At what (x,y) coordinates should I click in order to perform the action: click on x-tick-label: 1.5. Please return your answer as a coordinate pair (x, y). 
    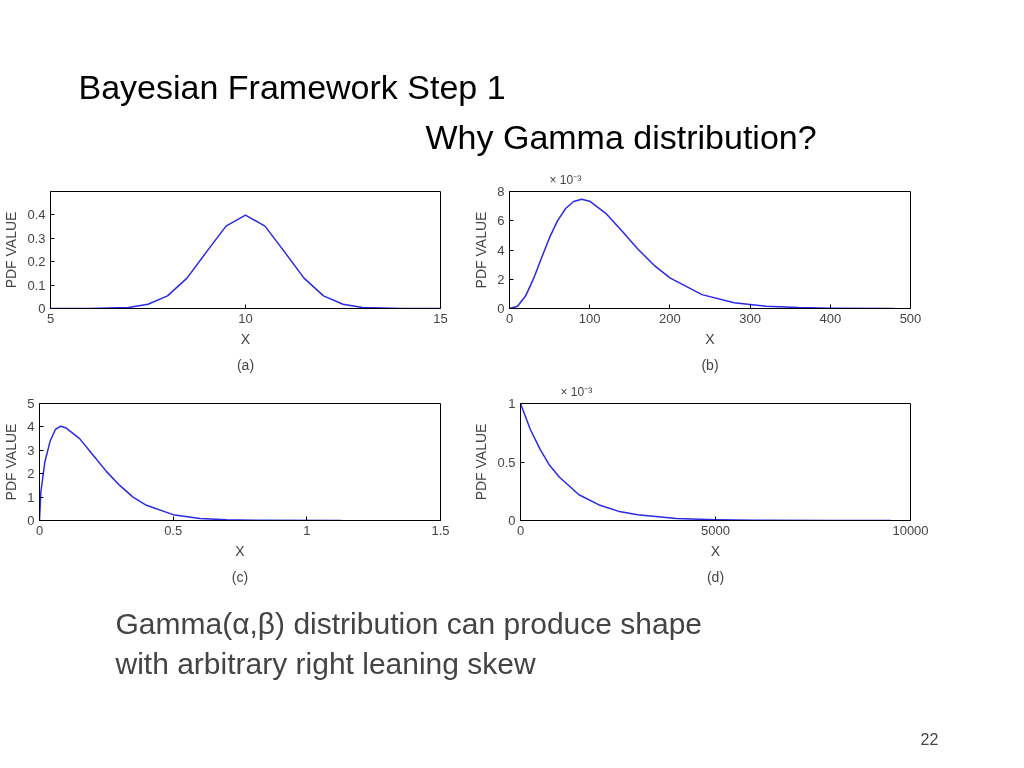
    Looking at the image, I should click on (440, 530).